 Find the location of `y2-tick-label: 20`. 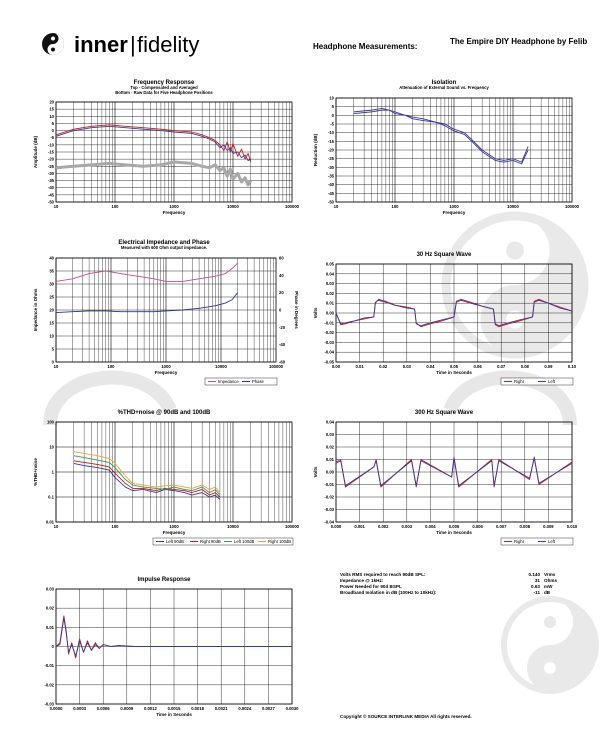

y2-tick-label: 20 is located at coordinates (281, 292).